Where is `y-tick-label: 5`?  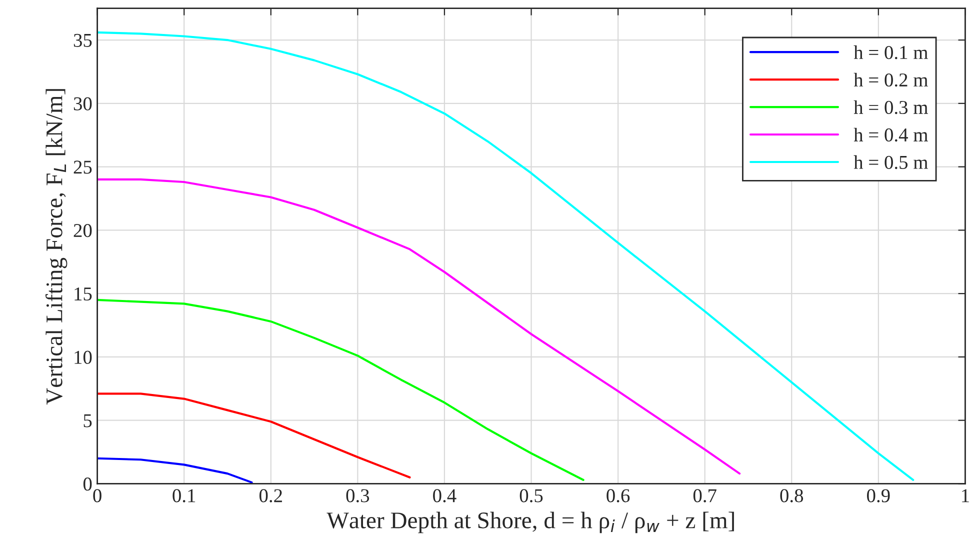 y-tick-label: 5 is located at coordinates (88, 421).